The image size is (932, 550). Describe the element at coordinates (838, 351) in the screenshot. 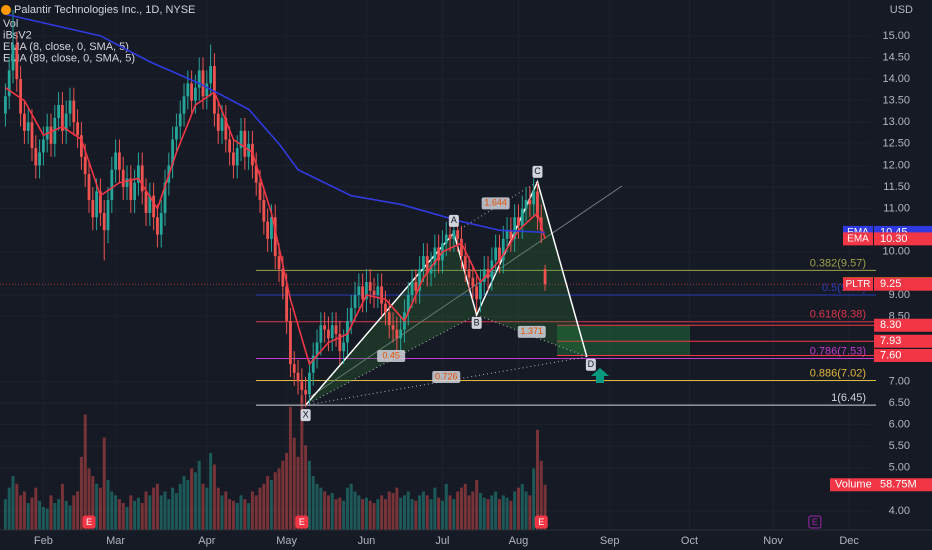

I see `fib-label: 0.786(7.53)` at that location.